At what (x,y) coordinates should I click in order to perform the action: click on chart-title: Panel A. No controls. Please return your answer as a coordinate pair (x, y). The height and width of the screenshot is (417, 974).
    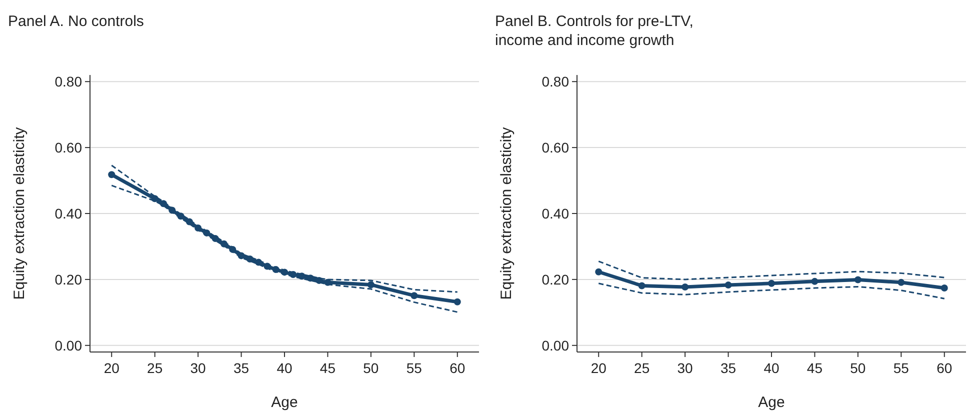
    Looking at the image, I should click on (76, 21).